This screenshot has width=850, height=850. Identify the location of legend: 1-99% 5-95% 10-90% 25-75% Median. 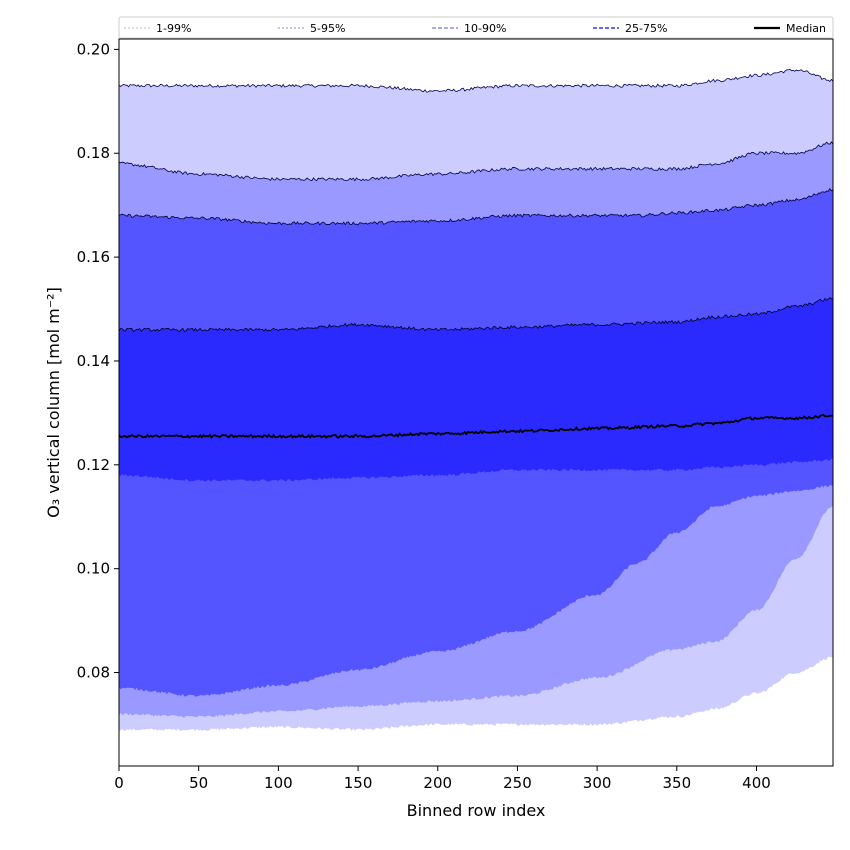
(476, 27).